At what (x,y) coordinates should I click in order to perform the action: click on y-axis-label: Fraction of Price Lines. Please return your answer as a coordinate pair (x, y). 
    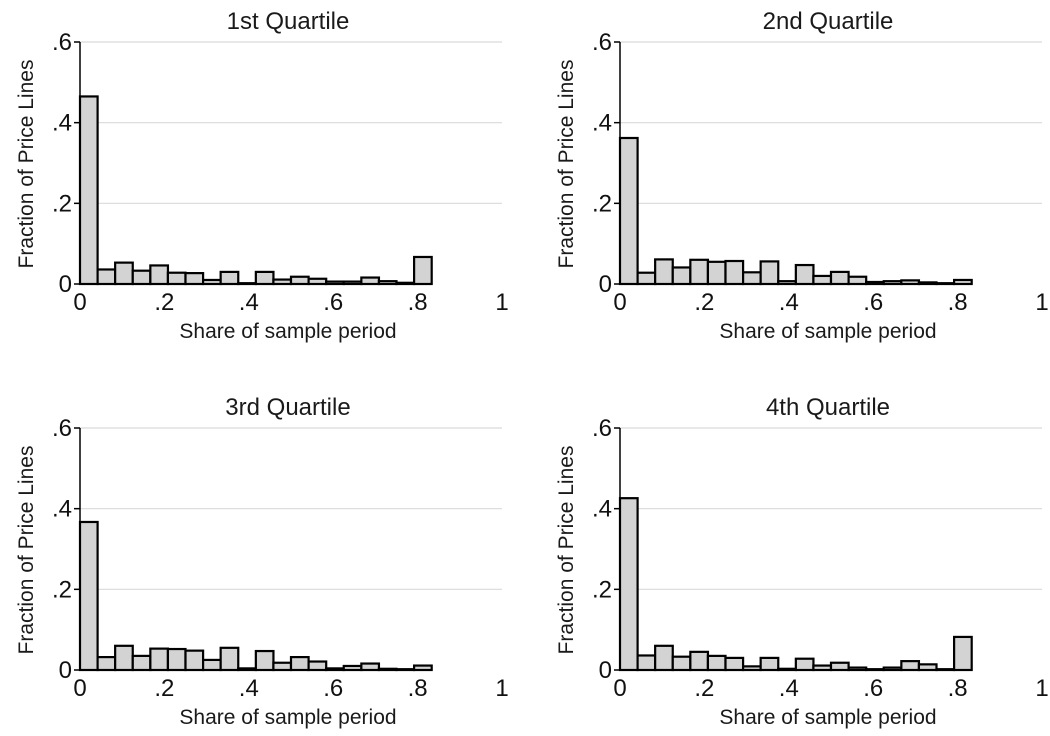
    Looking at the image, I should click on (26, 164).